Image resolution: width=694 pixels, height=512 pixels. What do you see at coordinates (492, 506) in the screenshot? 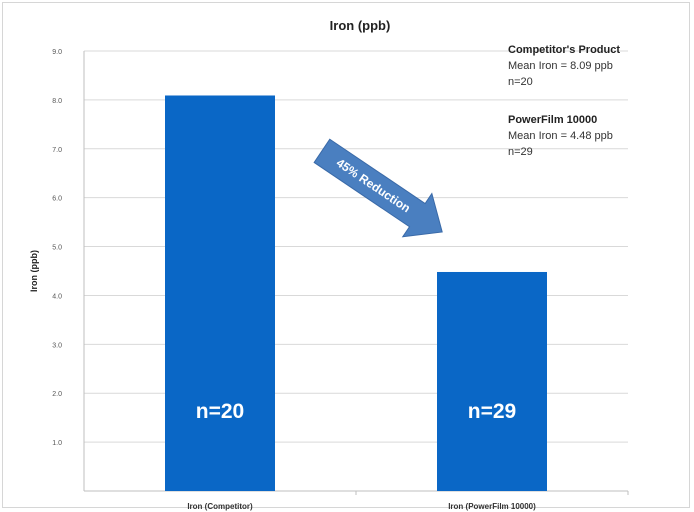
I see `x-tick-label: Iron (PowerFilm 10000)` at bounding box center [492, 506].